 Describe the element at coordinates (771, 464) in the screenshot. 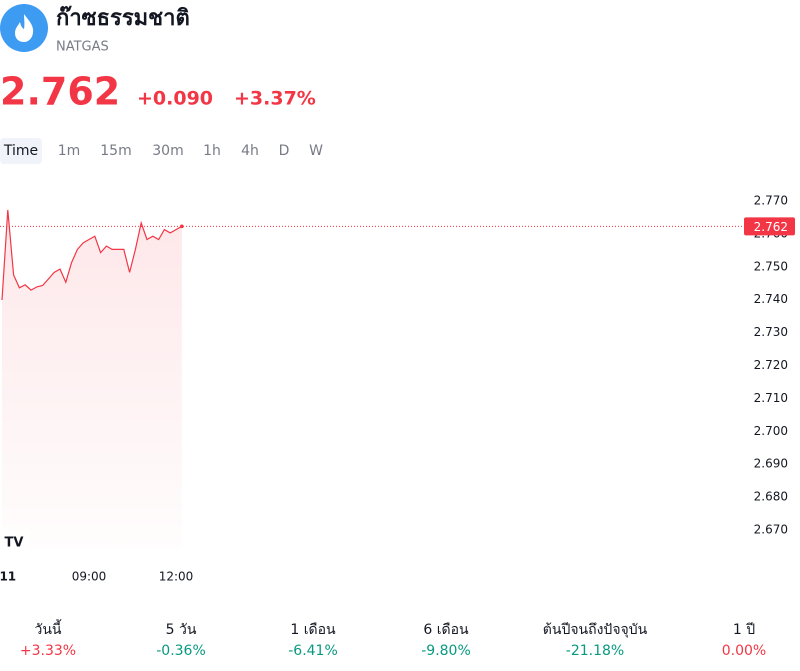

I see `y-tick-label: 2.690` at that location.